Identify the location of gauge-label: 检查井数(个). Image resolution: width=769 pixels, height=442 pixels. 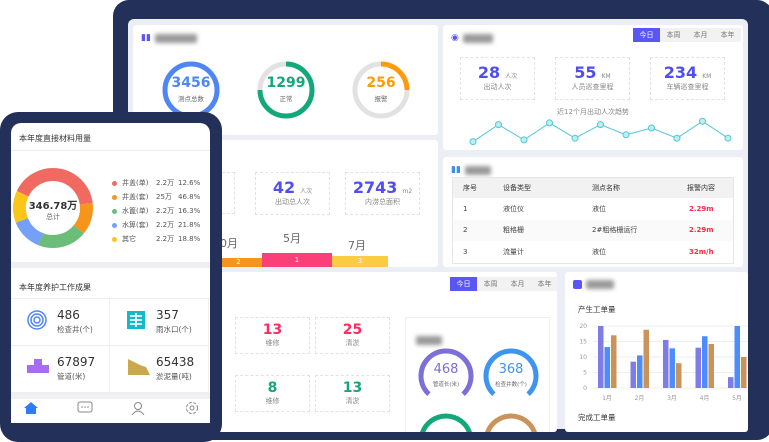
(511, 385).